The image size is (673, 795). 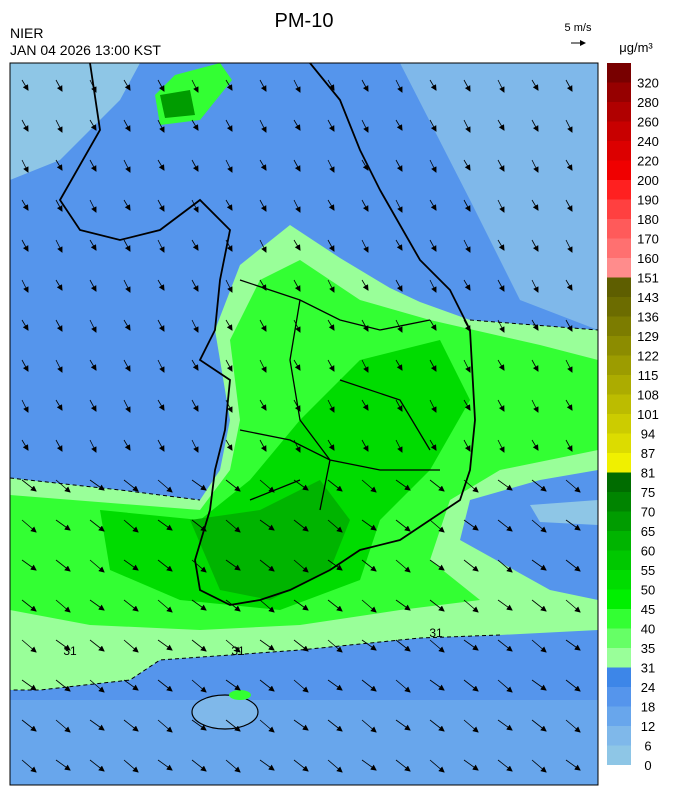 What do you see at coordinates (648, 297) in the screenshot?
I see `colorbar-label: 143` at bounding box center [648, 297].